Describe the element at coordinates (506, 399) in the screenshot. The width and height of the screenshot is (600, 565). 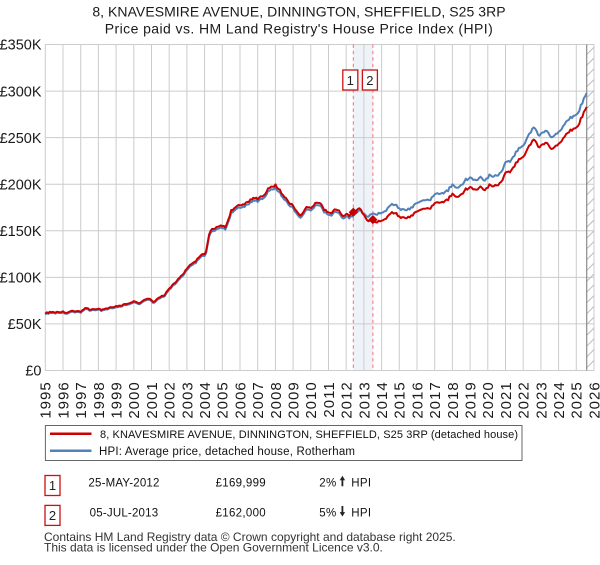
I see `svg-text: 2021` at that location.